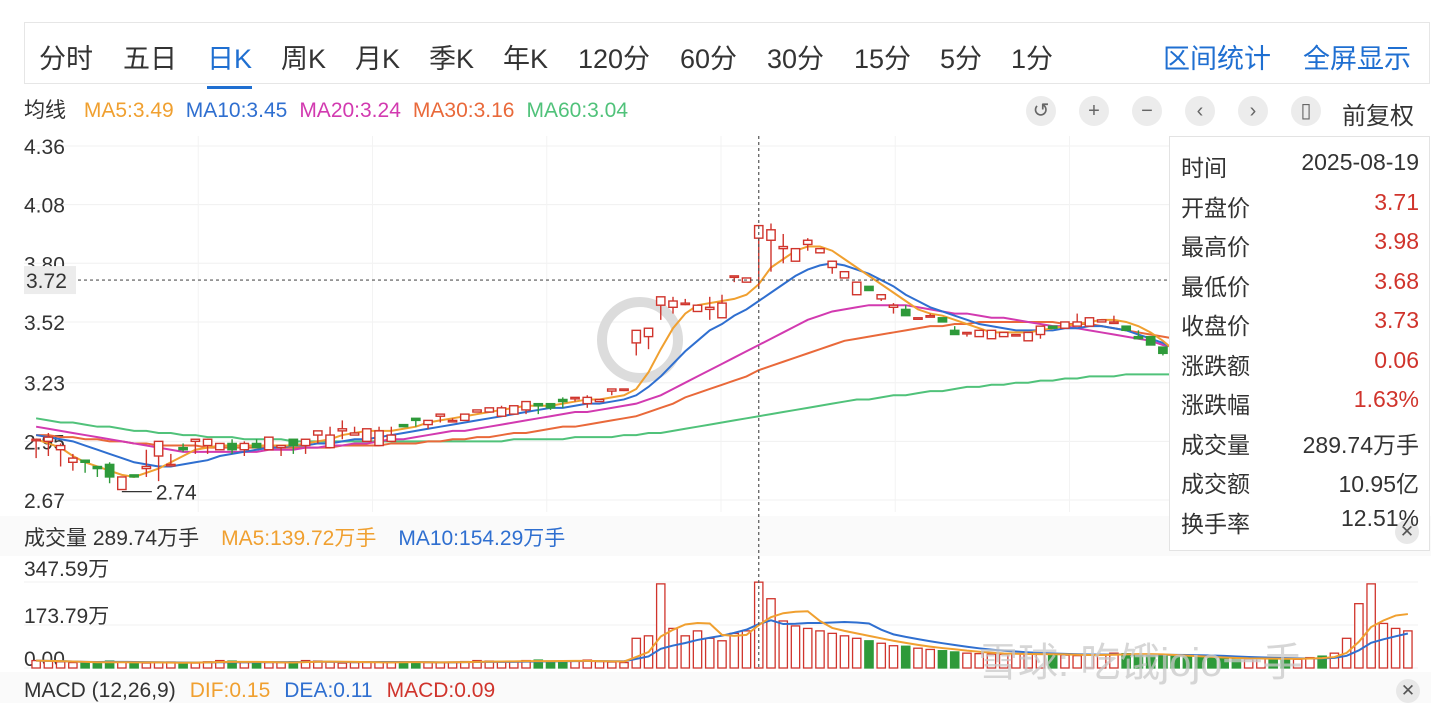  Describe the element at coordinates (482, 538) in the screenshot. I see `vol_legend-item: MA10:154.29万手` at that location.